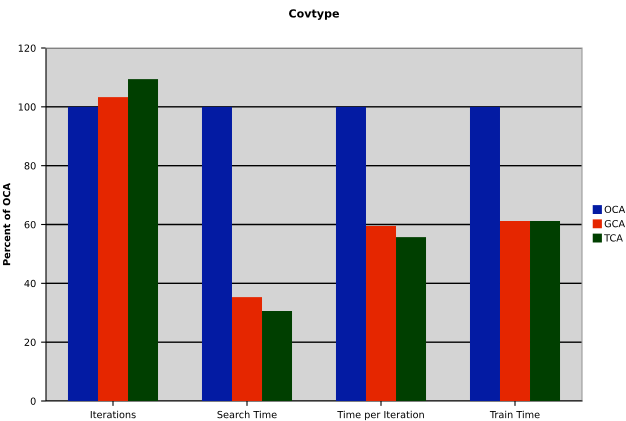 The image size is (626, 421). What do you see at coordinates (380, 415) in the screenshot?
I see `x-tick-label: Time per Iteration` at bounding box center [380, 415].